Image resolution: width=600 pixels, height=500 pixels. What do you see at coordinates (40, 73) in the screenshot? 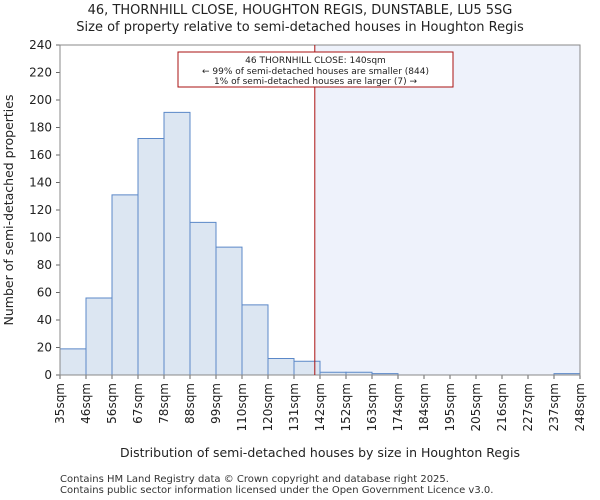
I see `y-tick-label: 220` at bounding box center [40, 73].